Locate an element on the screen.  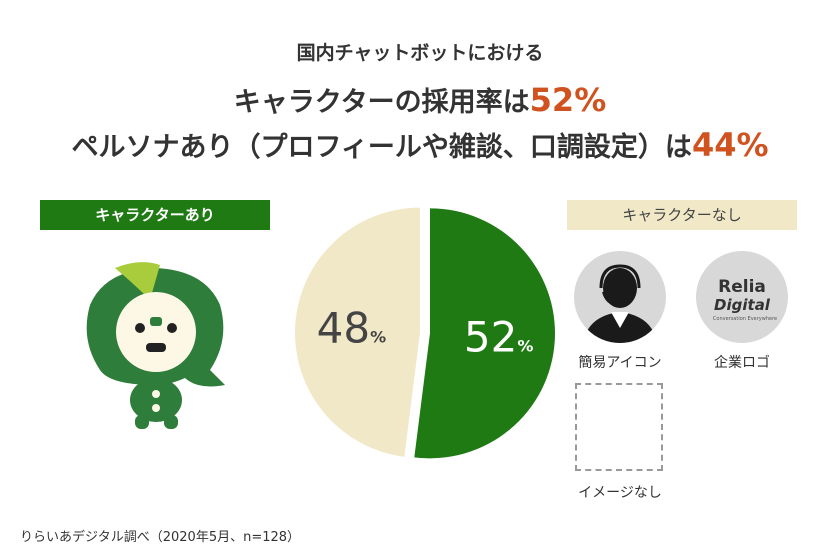
pie-chart: 52% 48% is located at coordinates (425, 333).